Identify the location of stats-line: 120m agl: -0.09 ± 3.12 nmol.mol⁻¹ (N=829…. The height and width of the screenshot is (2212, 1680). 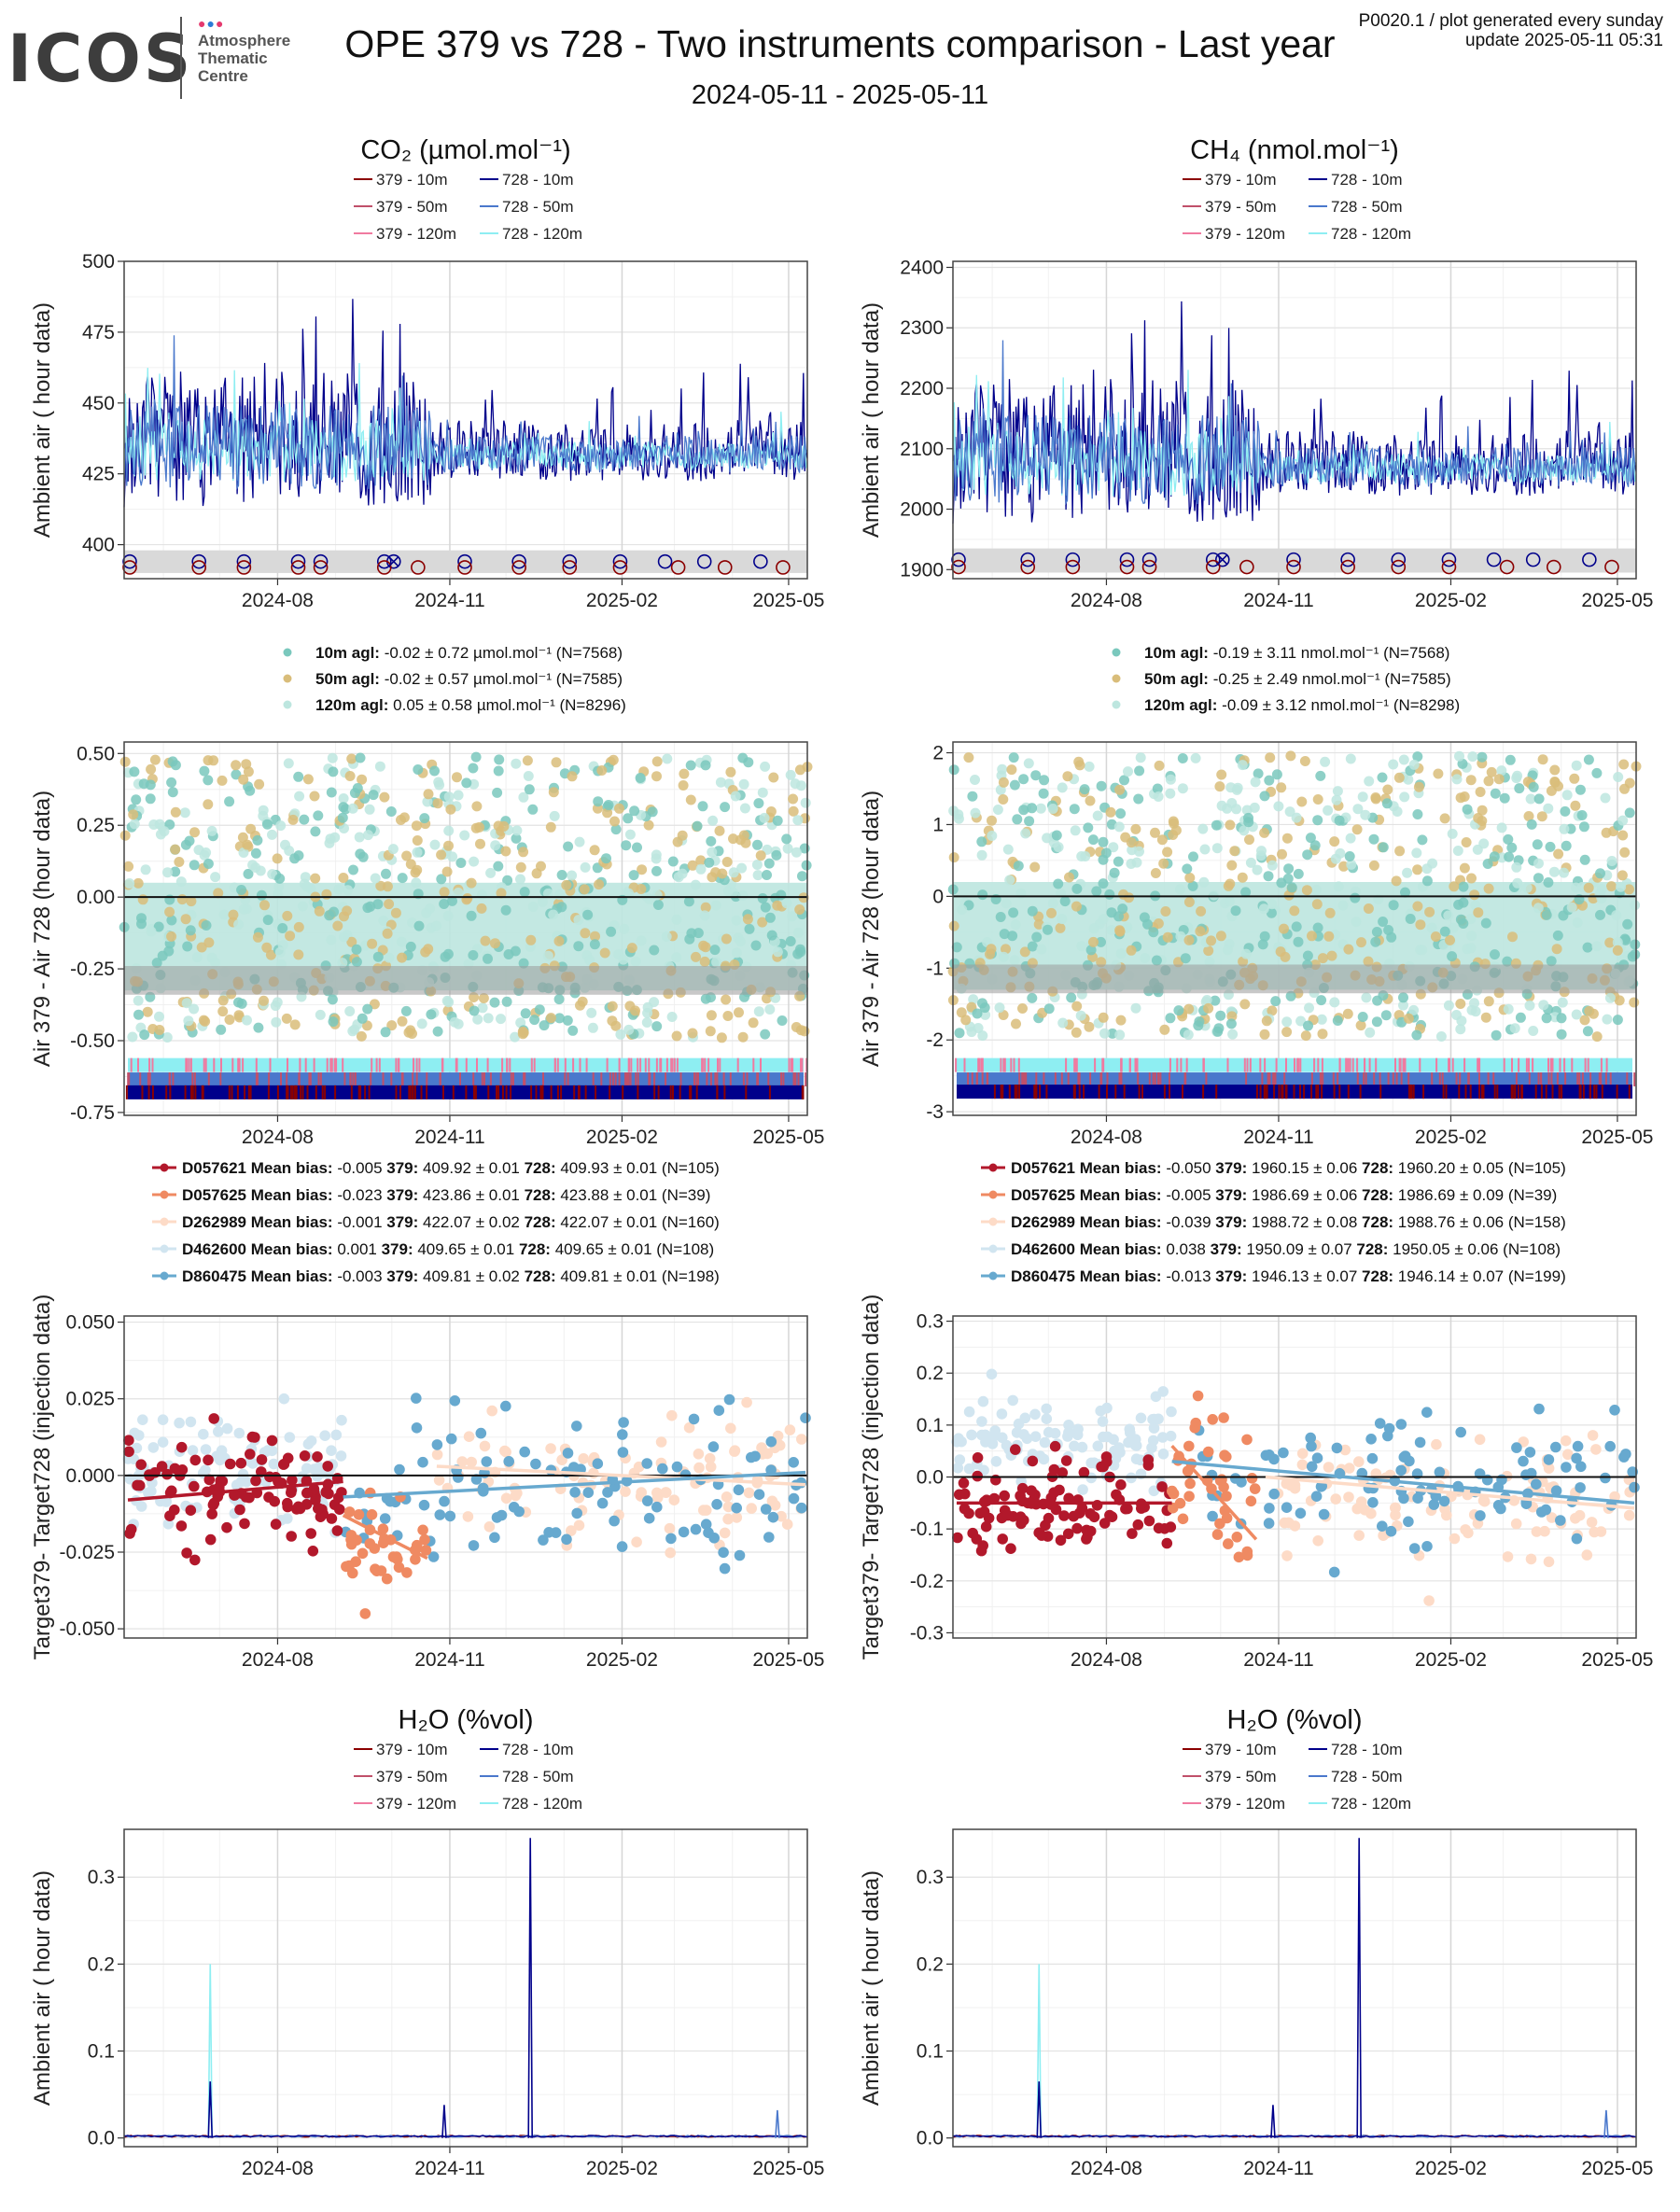
(1302, 705).